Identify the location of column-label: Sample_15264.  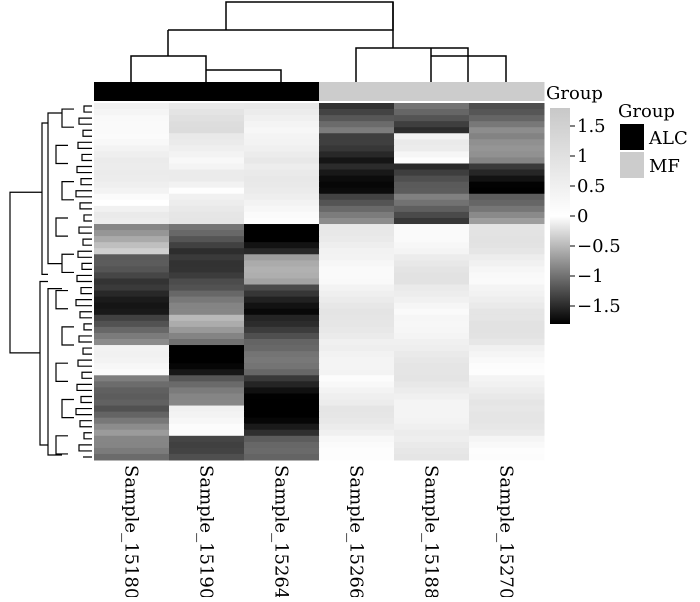
(281, 531).